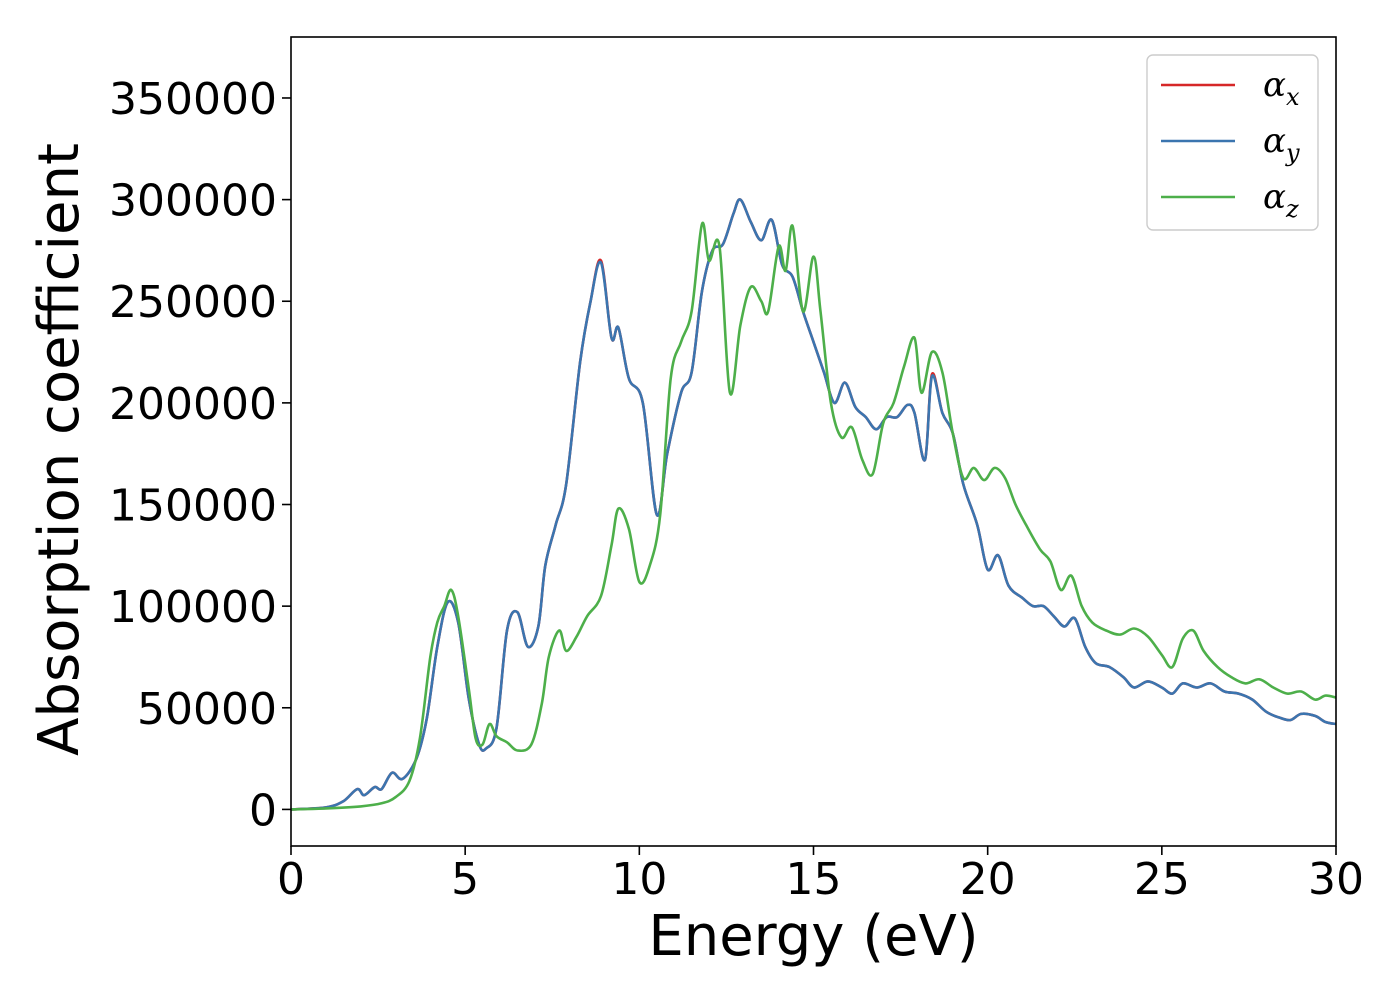 The image size is (1400, 1000). Describe the element at coordinates (193, 404) in the screenshot. I see `y-tick-label: 200000` at that location.